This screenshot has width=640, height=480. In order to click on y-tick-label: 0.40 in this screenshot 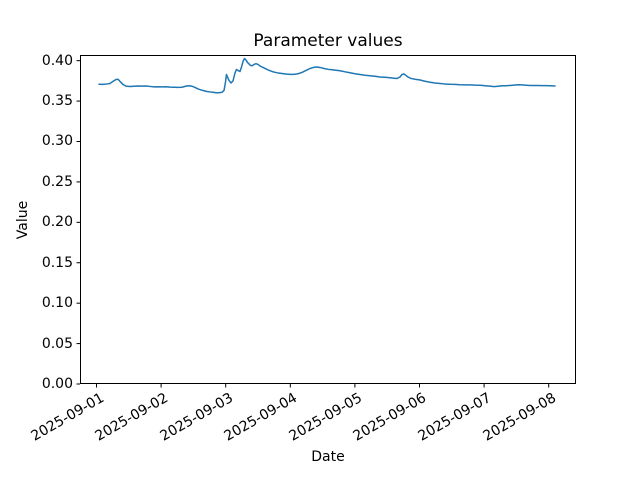, I will do `click(57, 60)`.